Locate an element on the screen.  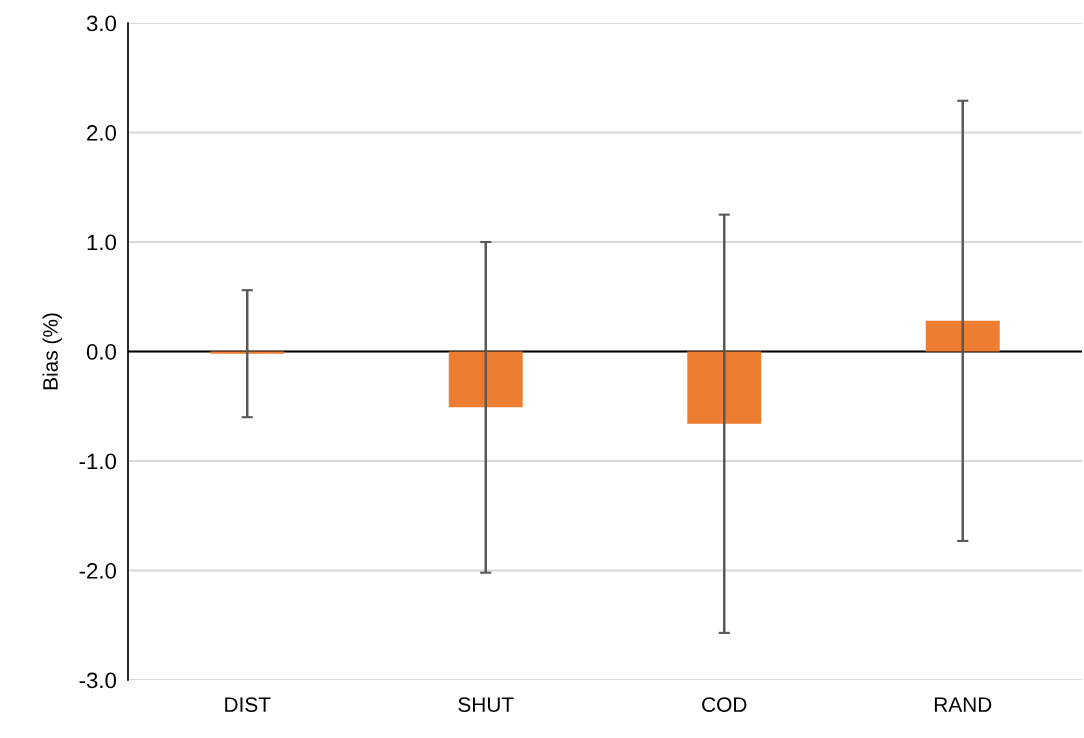
x-tick-label: RAND is located at coordinates (963, 704).